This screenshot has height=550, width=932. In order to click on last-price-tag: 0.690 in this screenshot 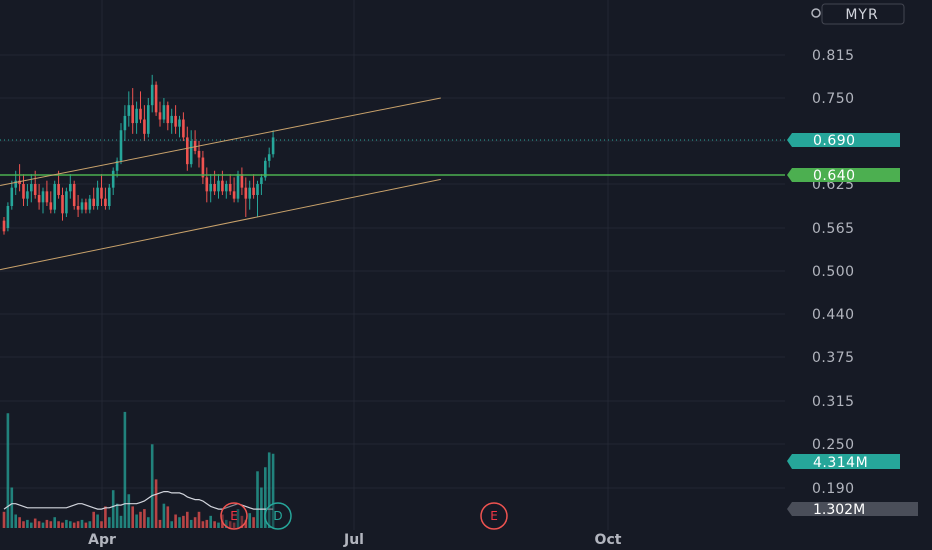, I will do `click(843, 141)`.